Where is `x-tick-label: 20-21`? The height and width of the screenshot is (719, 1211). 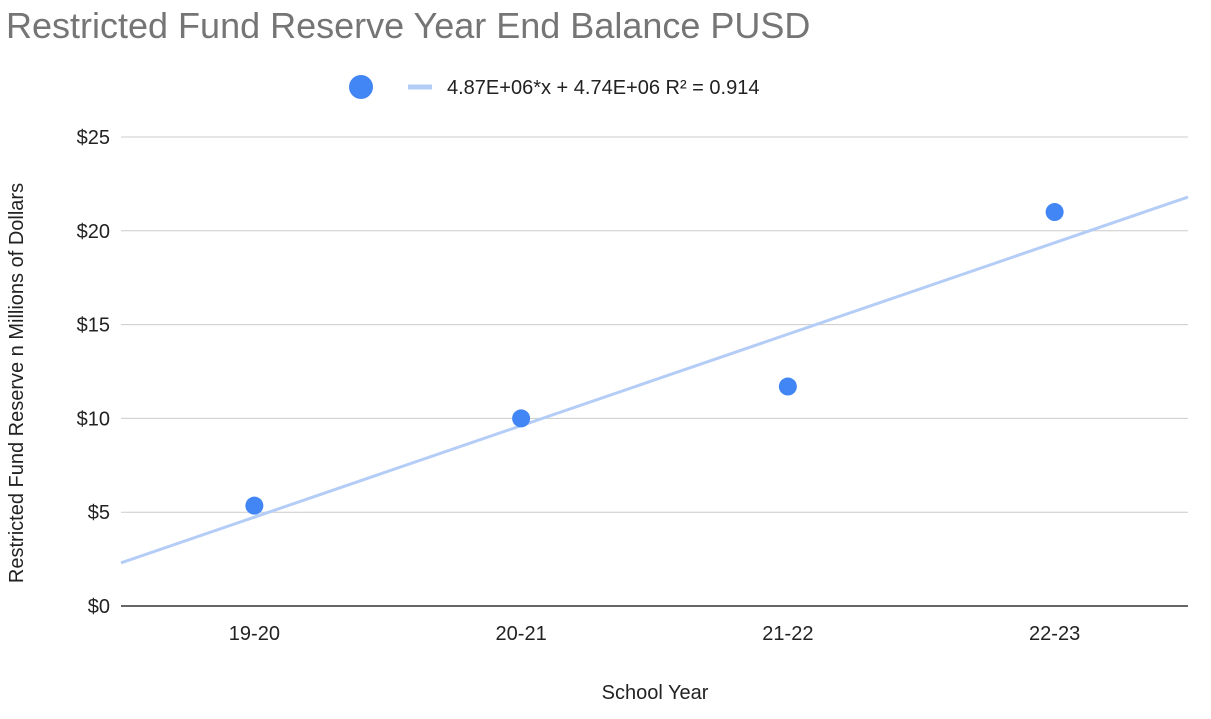
x-tick-label: 20-21 is located at coordinates (521, 634).